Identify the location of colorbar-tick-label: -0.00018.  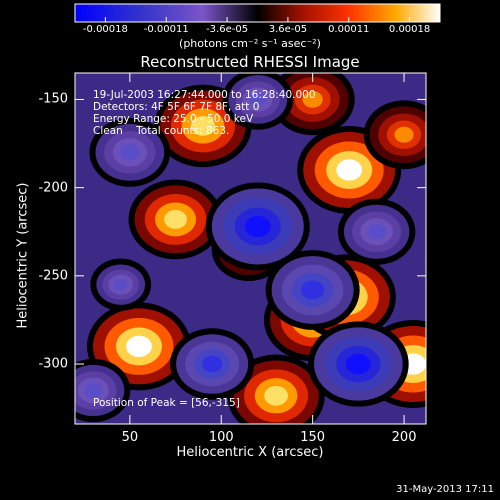
(105, 29).